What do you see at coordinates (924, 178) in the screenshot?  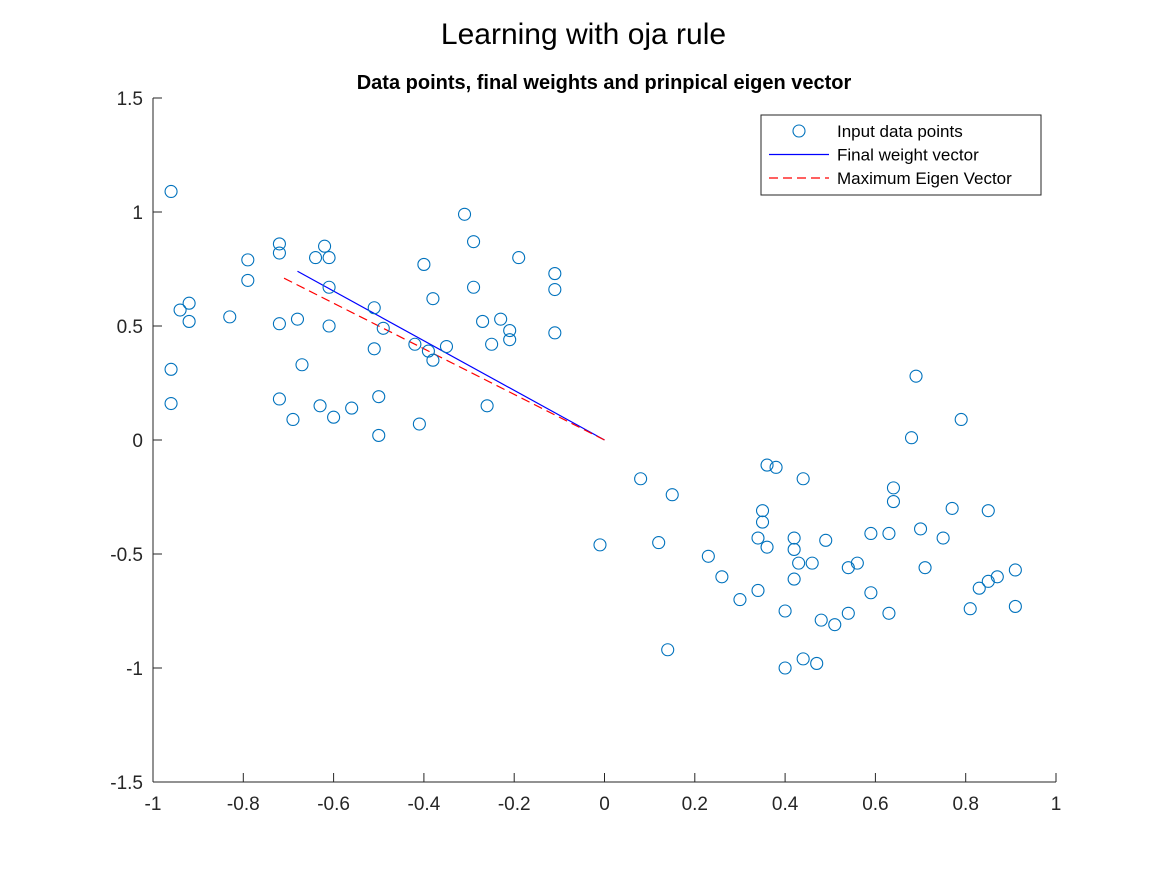 I see `legend-label: Maximum Eigen Vector` at bounding box center [924, 178].